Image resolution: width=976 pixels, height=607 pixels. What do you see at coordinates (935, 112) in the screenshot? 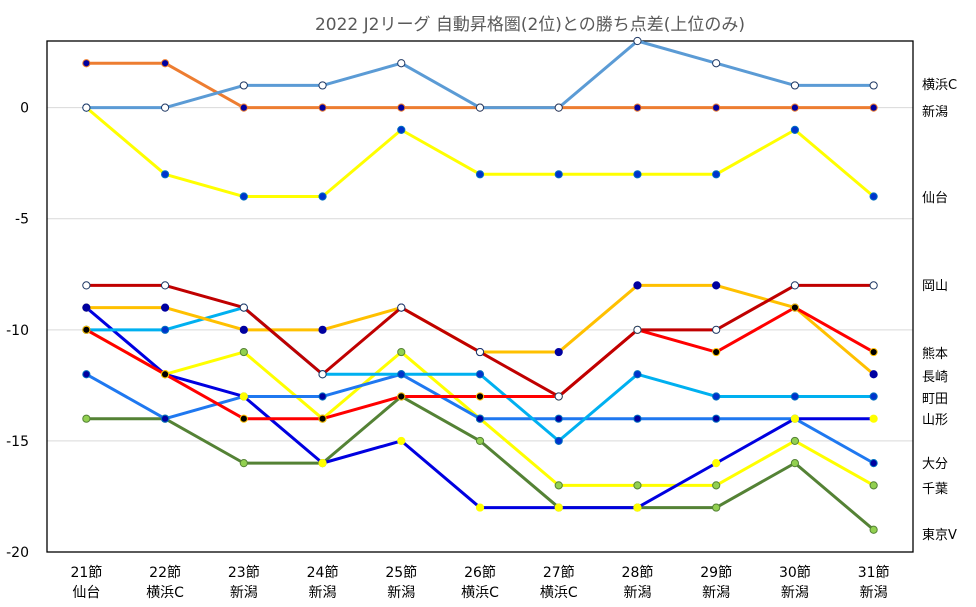
I see `series-label-新潟: 新潟` at bounding box center [935, 112].